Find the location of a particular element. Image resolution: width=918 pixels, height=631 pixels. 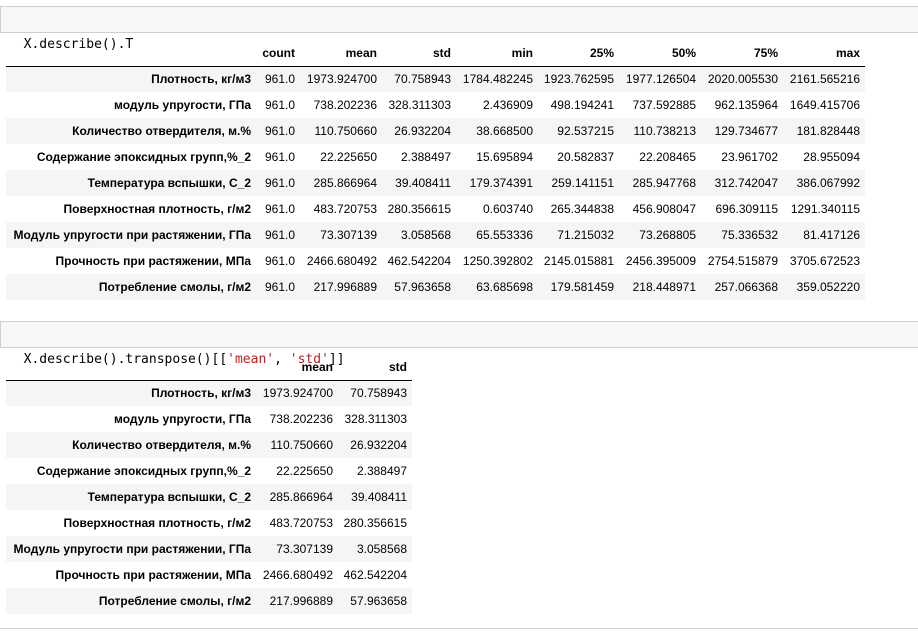

table-cell: 38.668500 is located at coordinates (504, 131).